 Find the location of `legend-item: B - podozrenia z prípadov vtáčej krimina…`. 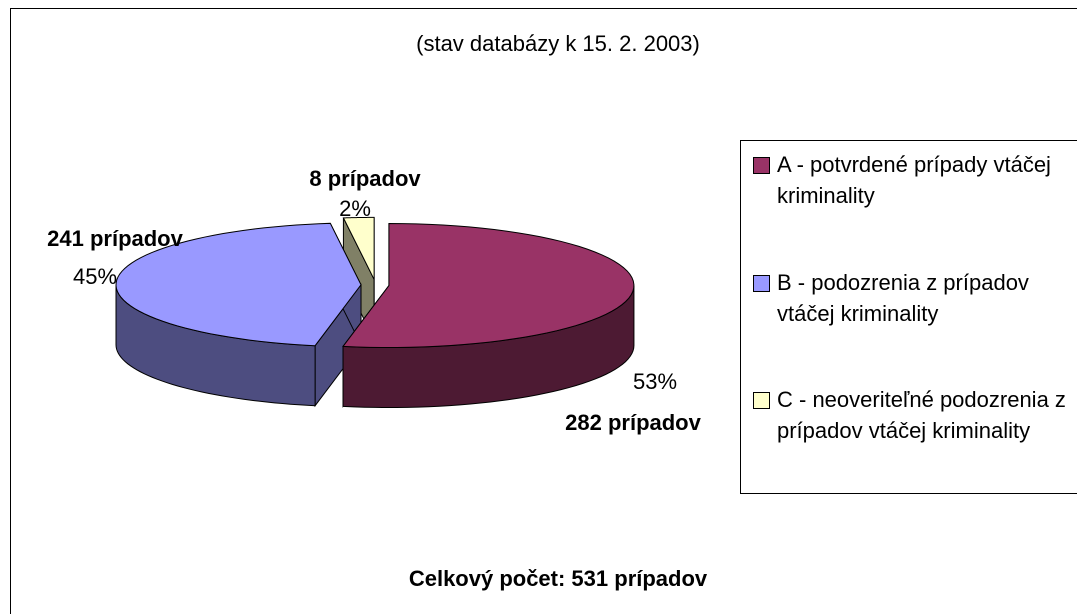

legend-item: B - podozrenia z prípadov vtáčej krimina… is located at coordinates (913, 298).